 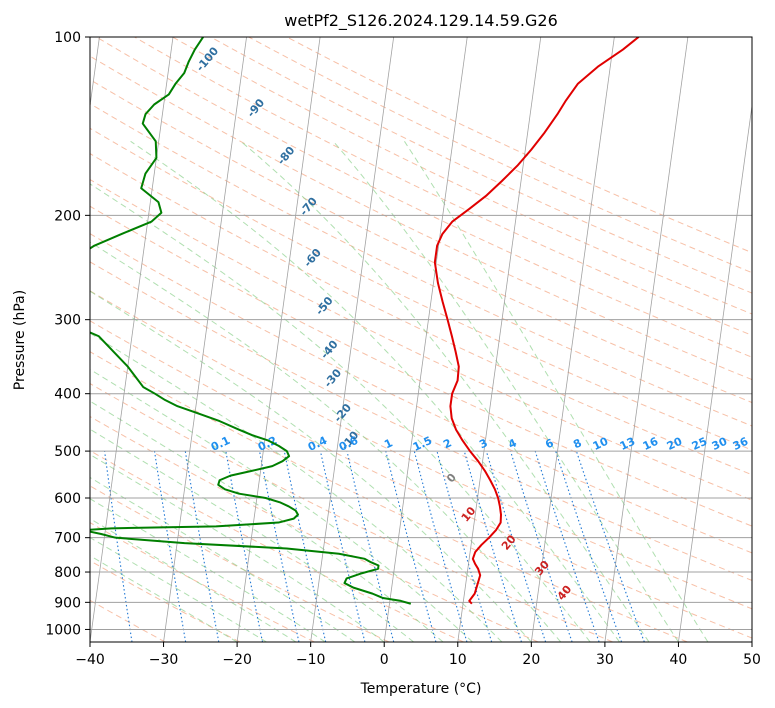 What do you see at coordinates (675, 444) in the screenshot?
I see `mixing-ratio-label: 20` at bounding box center [675, 444].